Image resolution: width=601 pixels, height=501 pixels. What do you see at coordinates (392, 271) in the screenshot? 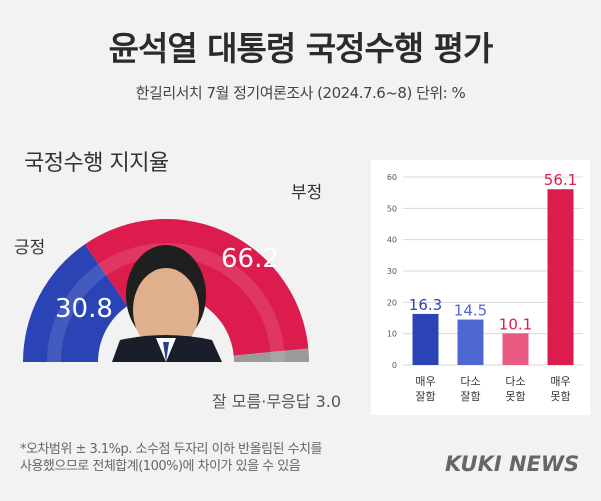
I see `y-tick-label: 30` at bounding box center [392, 271].